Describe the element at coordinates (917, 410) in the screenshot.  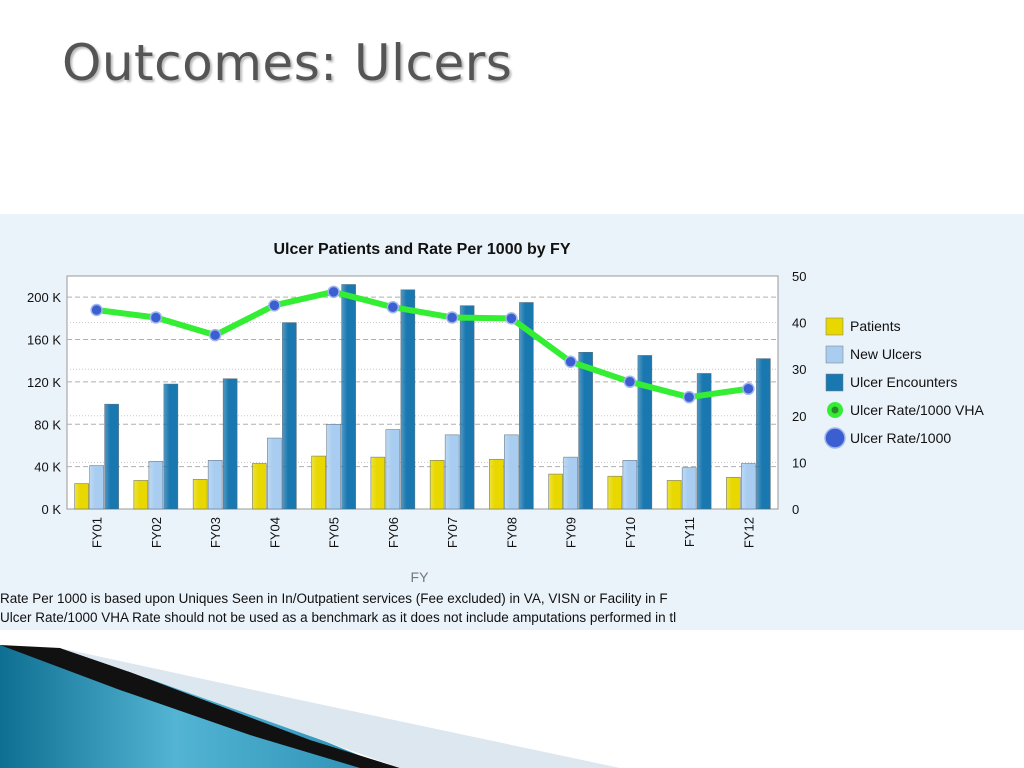
I see `legend-label-ulcer-rate-1000-vha: Ulcer Rate/1000 VHA` at that location.